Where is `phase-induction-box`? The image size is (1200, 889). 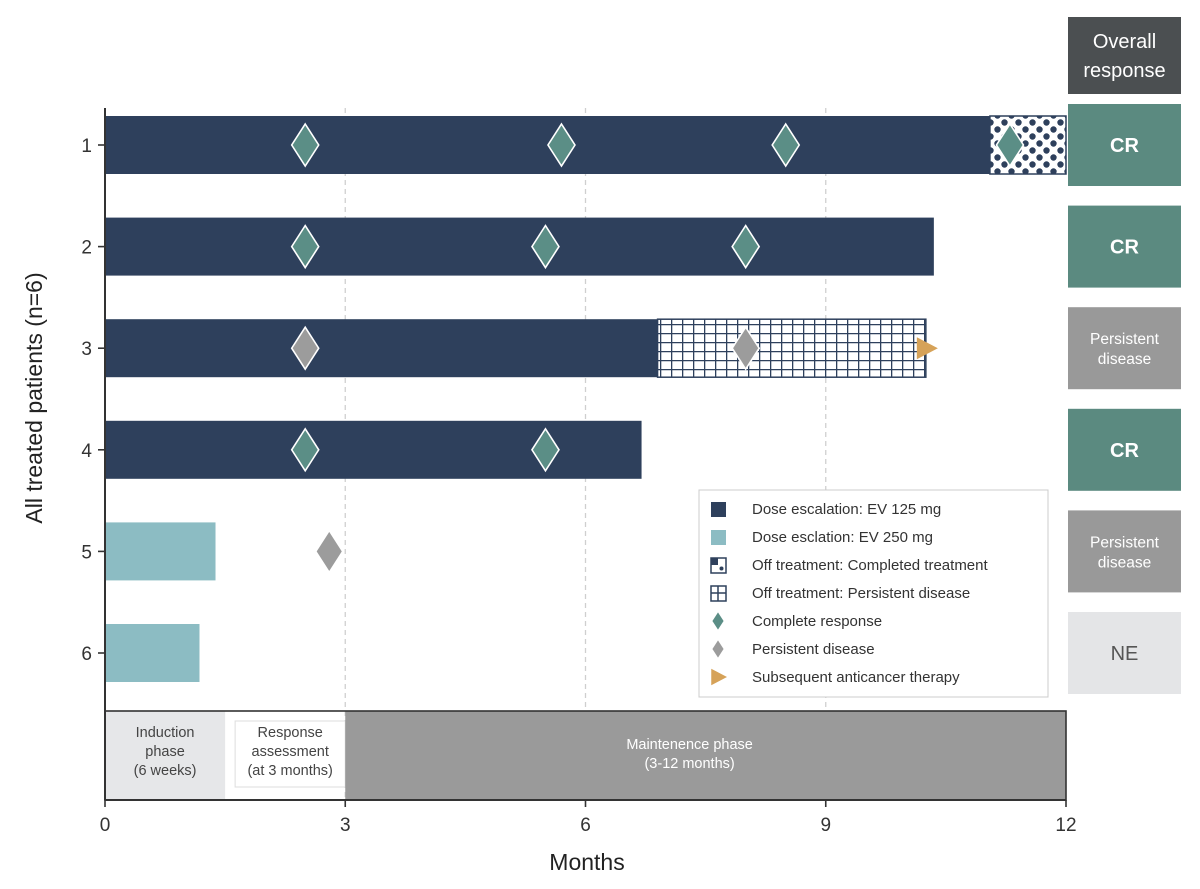
phase-induction-box is located at coordinates (165, 755).